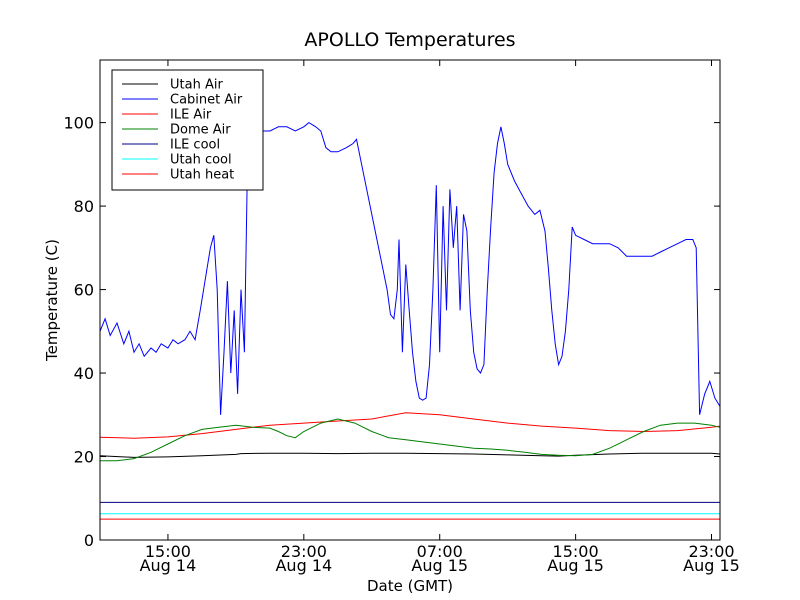 Image resolution: width=800 pixels, height=600 pixels. What do you see at coordinates (201, 160) in the screenshot?
I see `legend-label-utah-cool: Utah cool` at bounding box center [201, 160].